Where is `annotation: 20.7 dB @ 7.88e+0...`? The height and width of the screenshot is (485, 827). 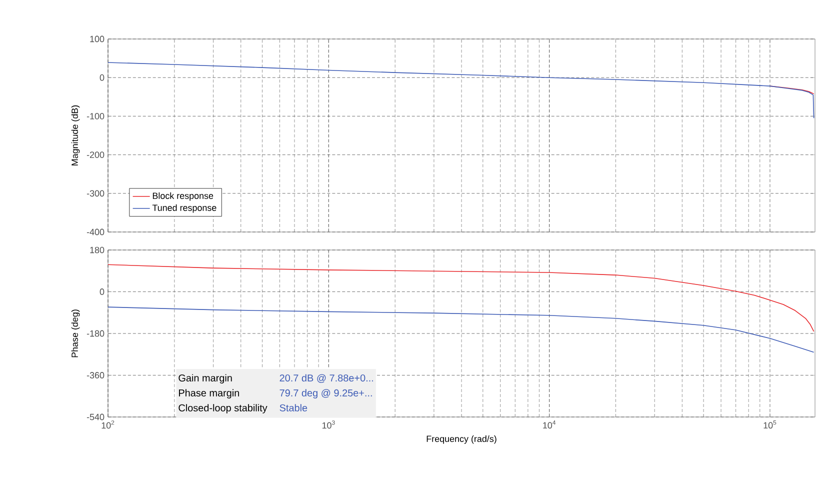 annotation: 20.7 dB @ 7.88e+0... is located at coordinates (326, 378).